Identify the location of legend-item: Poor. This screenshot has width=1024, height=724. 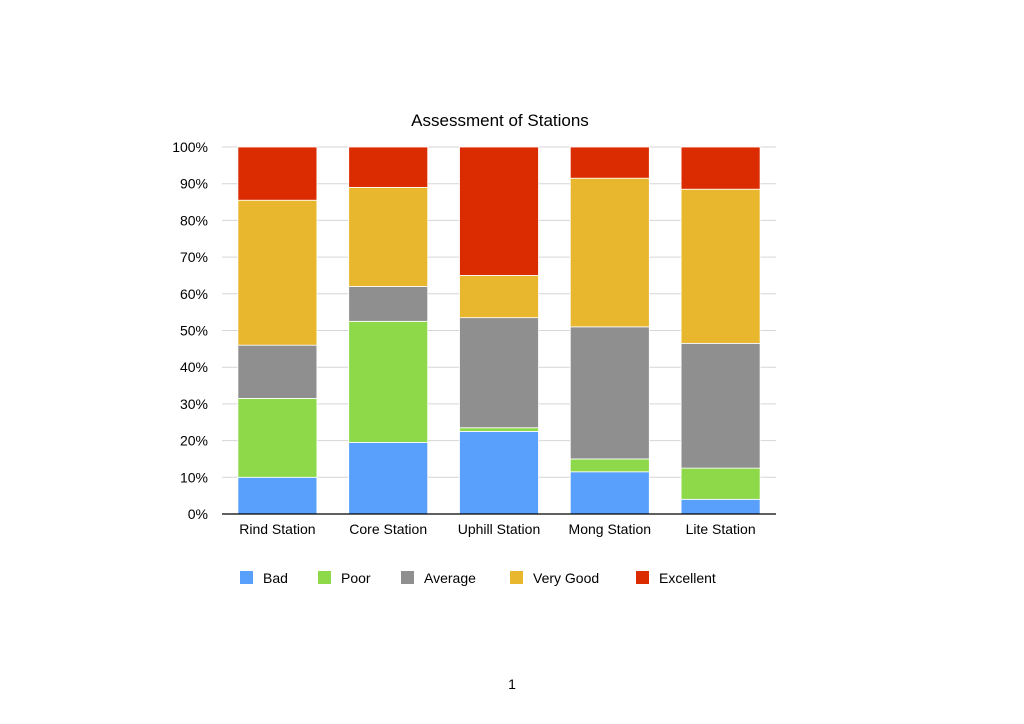
(344, 578).